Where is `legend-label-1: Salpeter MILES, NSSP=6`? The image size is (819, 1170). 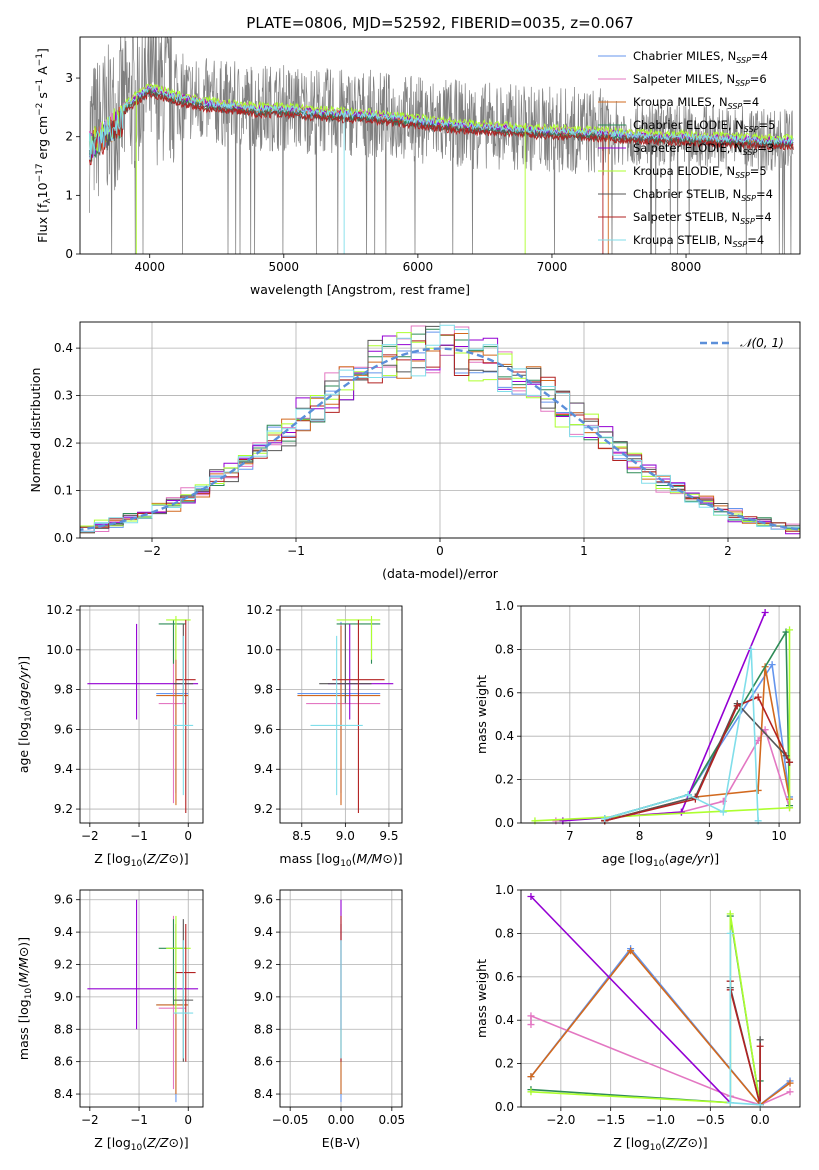
legend-label-1: Salpeter MILES, NSSP=6 is located at coordinates (700, 80).